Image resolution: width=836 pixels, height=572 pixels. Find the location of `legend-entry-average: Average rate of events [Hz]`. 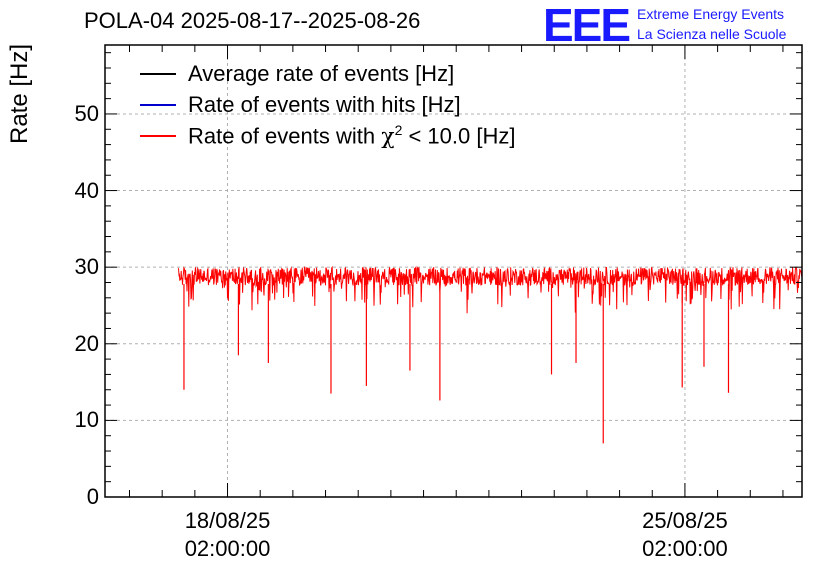

legend-entry-average: Average rate of events [Hz] is located at coordinates (327, 73).